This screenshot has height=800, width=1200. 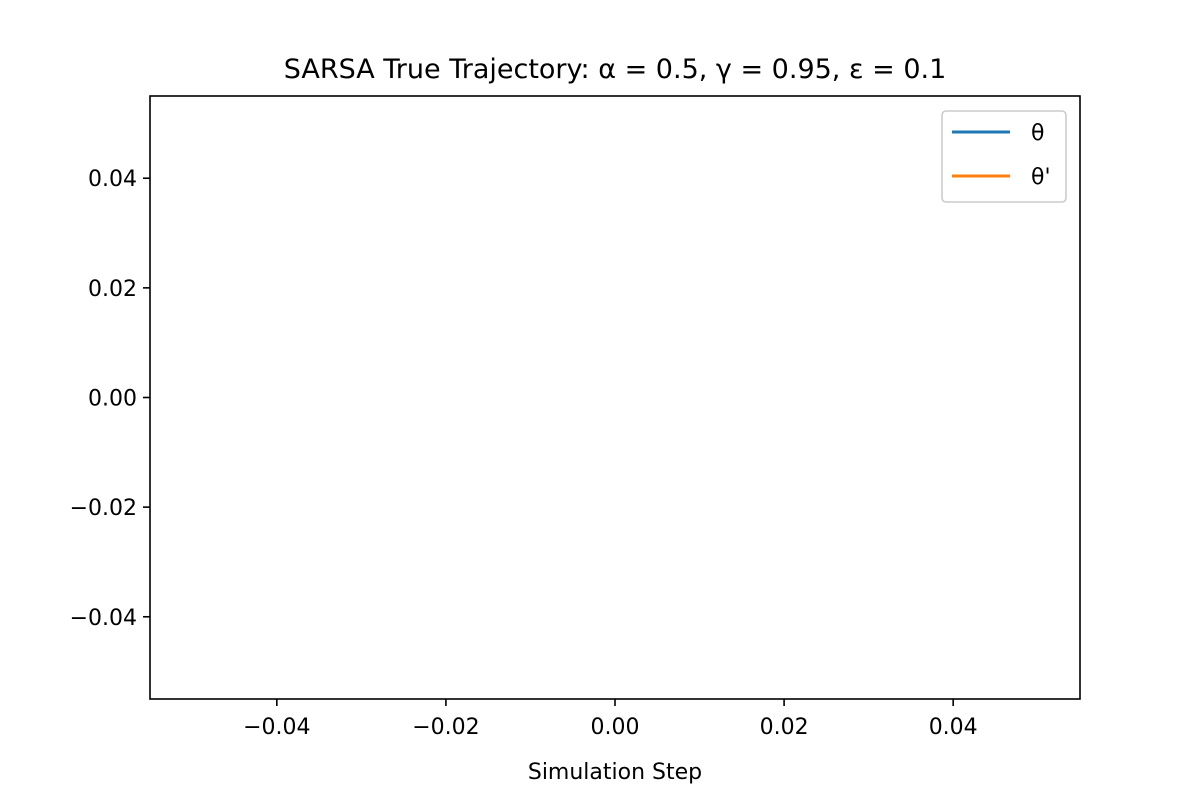 I want to click on x-tick-label: 0.04, so click(x=953, y=727).